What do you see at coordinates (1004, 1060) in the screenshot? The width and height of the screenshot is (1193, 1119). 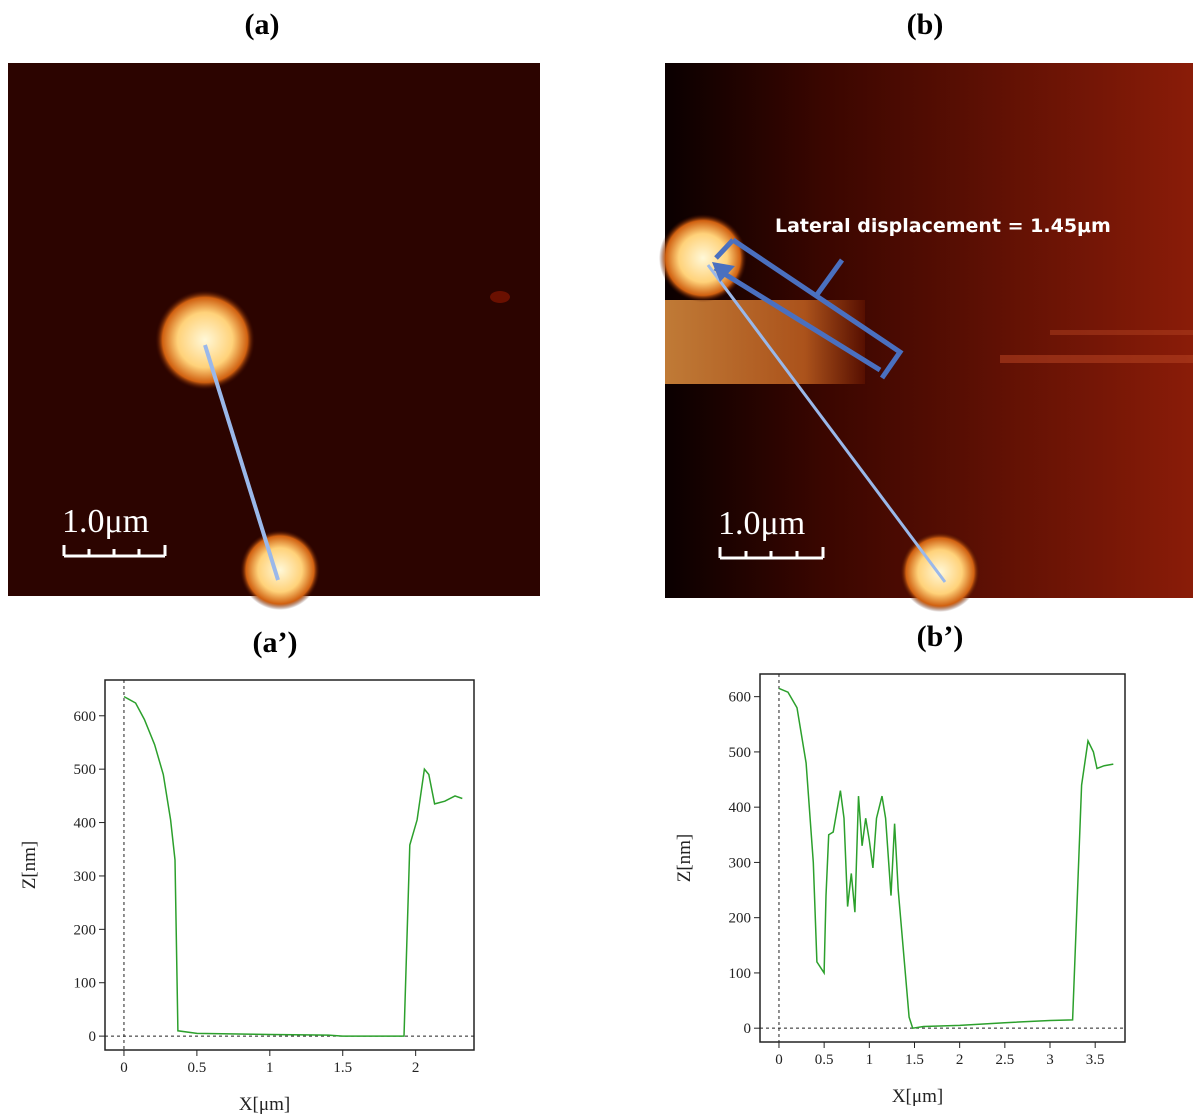 I see `x-tick-label: 2.5` at bounding box center [1004, 1060].